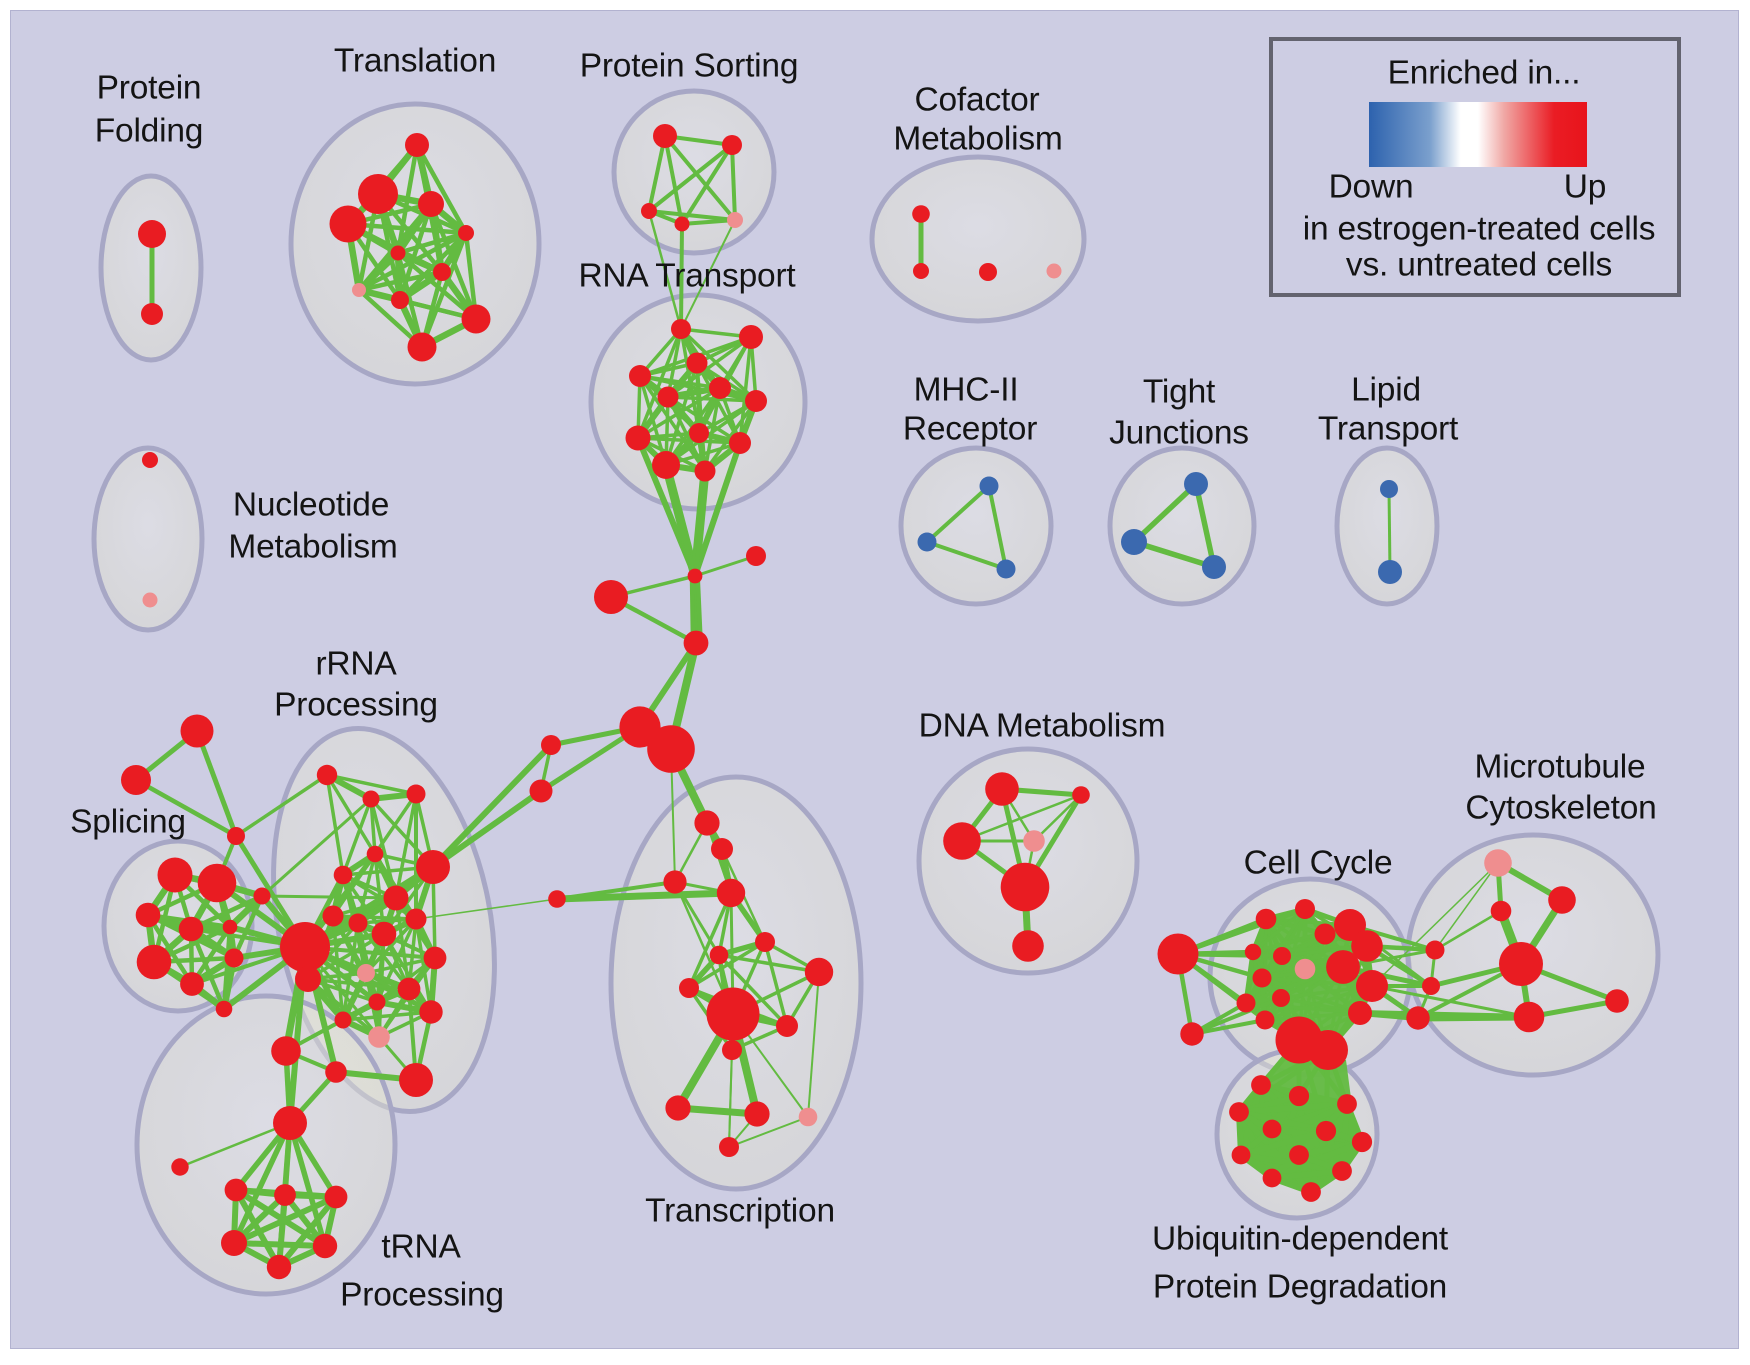 The height and width of the screenshot is (1365, 1750). I want to click on svg-text: MHC-II, so click(966, 390).